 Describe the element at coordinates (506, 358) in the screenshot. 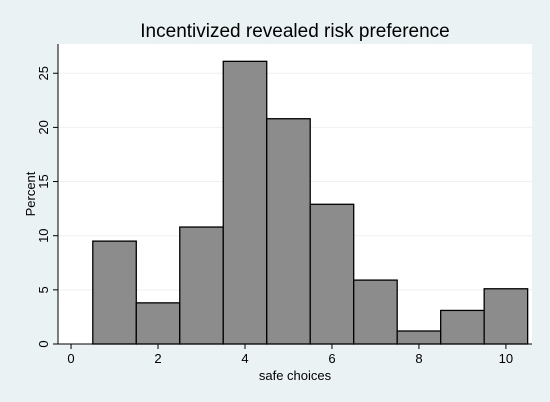

I see `x-tick-label: 10` at that location.